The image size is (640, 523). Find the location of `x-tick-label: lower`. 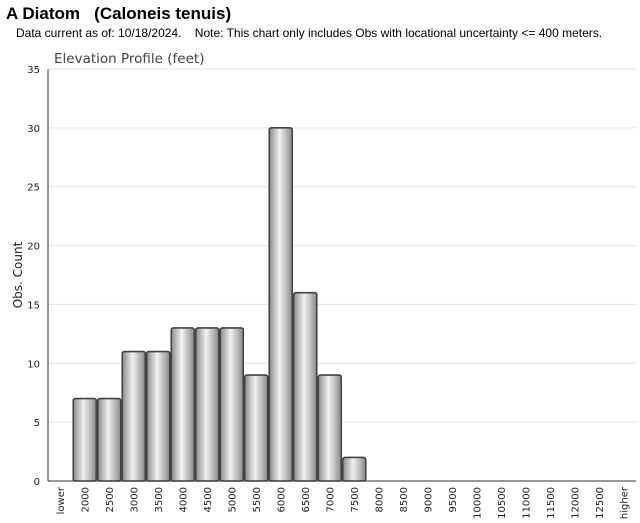

x-tick-label: lower is located at coordinates (61, 500).